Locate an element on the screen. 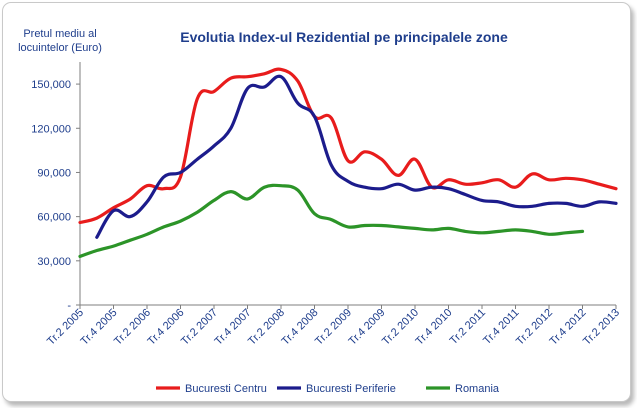  y-tick-label: 30,000 is located at coordinates (54, 262).